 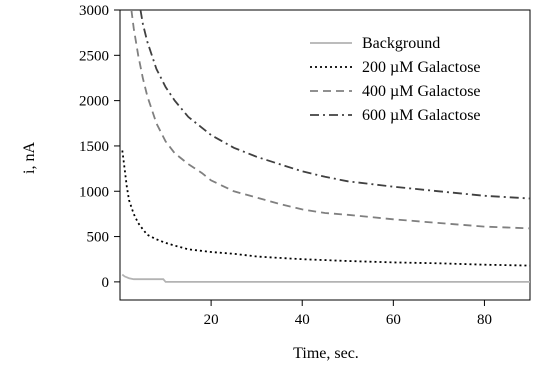 What do you see at coordinates (94, 192) in the screenshot?
I see `y-tick-label: 1000` at bounding box center [94, 192].